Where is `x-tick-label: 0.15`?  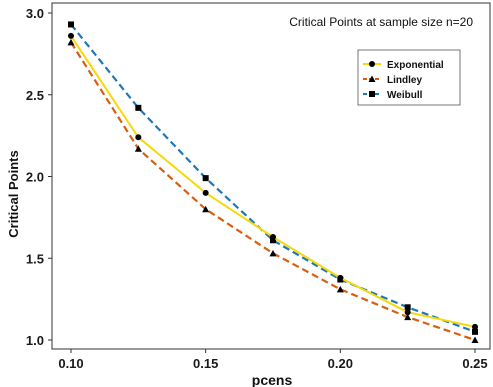
x-tick-label: 0.15 is located at coordinates (205, 363).